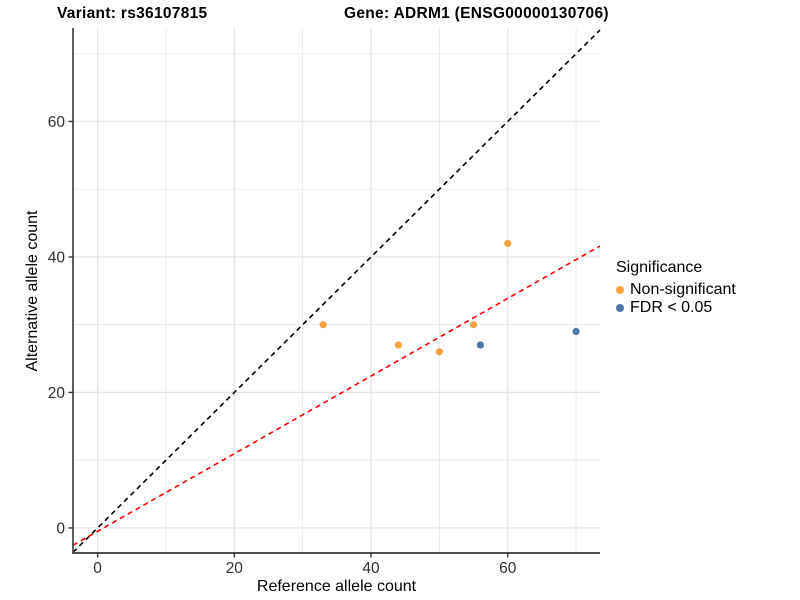 The image size is (800, 600). Describe the element at coordinates (508, 568) in the screenshot. I see `x-tick-label: 60` at that location.